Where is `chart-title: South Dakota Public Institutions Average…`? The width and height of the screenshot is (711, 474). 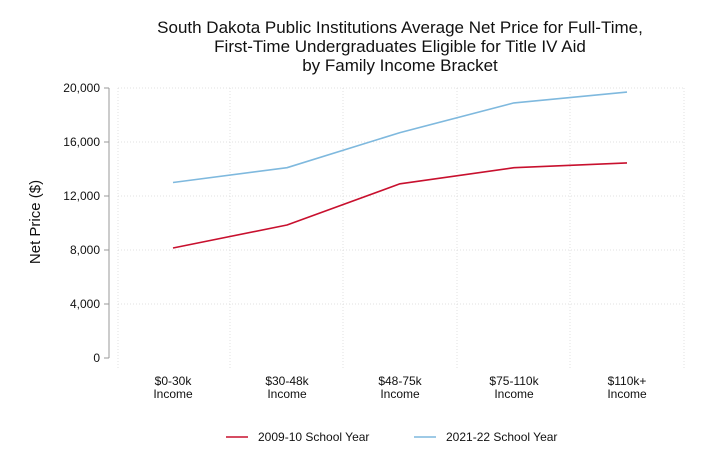
chart-title: South Dakota Public Institutions Average… is located at coordinates (400, 46).